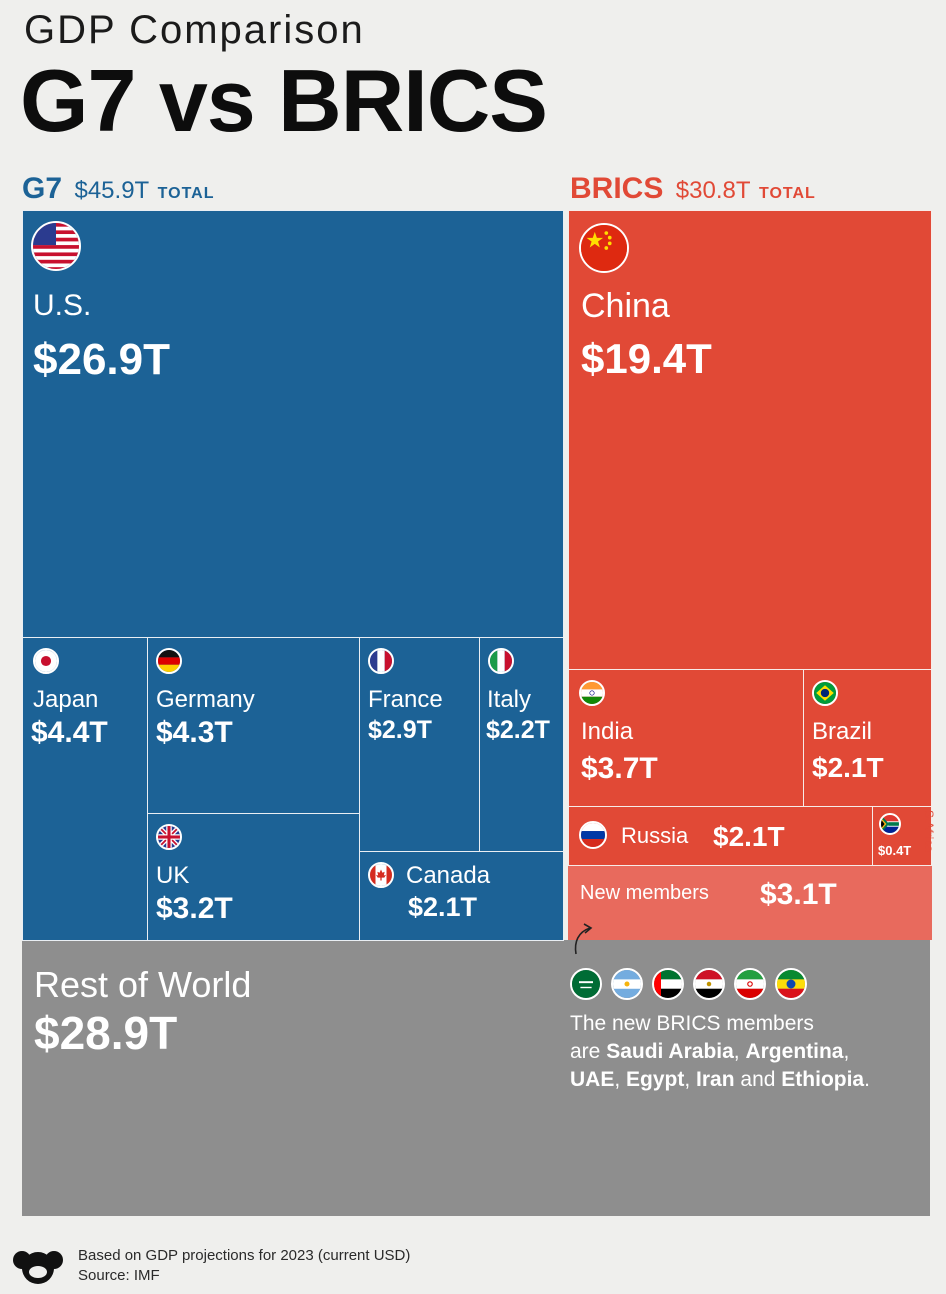 The image size is (946, 1294). Describe the element at coordinates (56, 246) in the screenshot. I see `u-s-flag-icon` at that location.